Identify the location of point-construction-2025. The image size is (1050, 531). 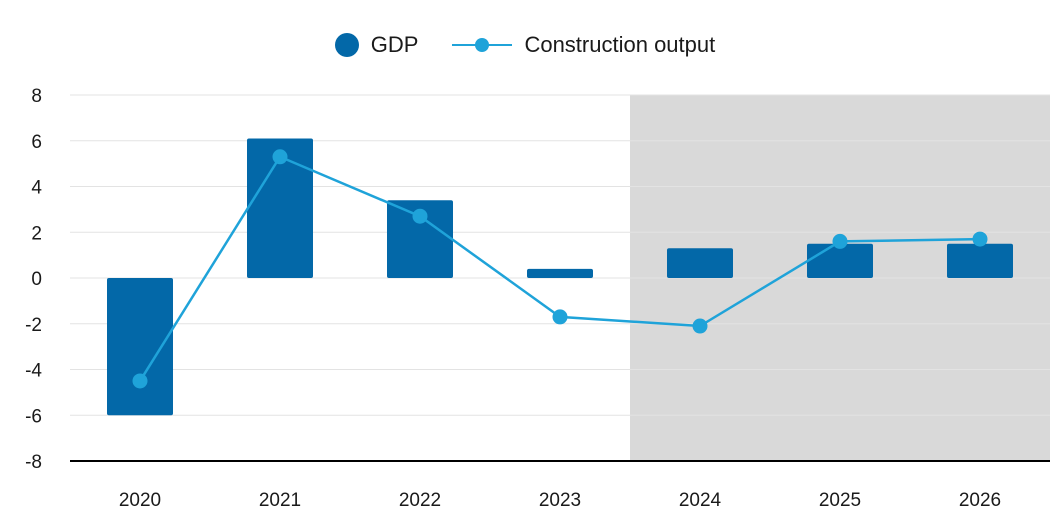
(840, 241).